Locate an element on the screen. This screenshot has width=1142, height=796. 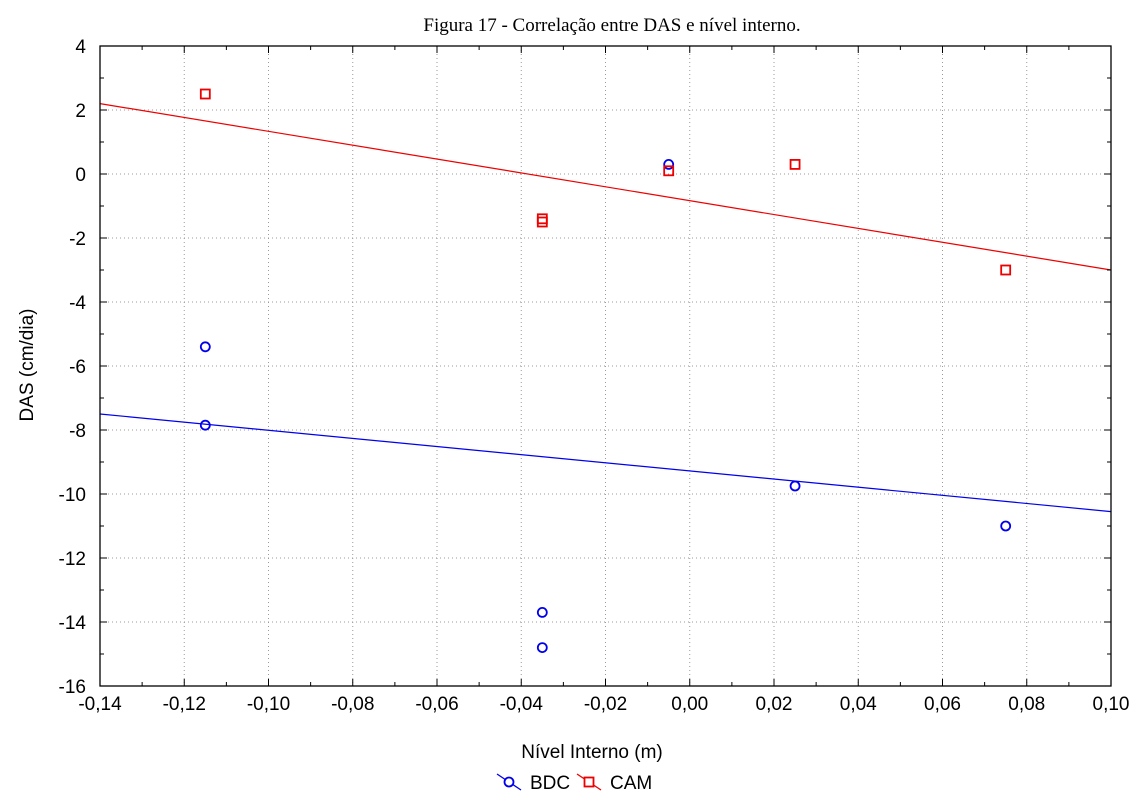
x-tick-label: -0,02 is located at coordinates (605, 704).